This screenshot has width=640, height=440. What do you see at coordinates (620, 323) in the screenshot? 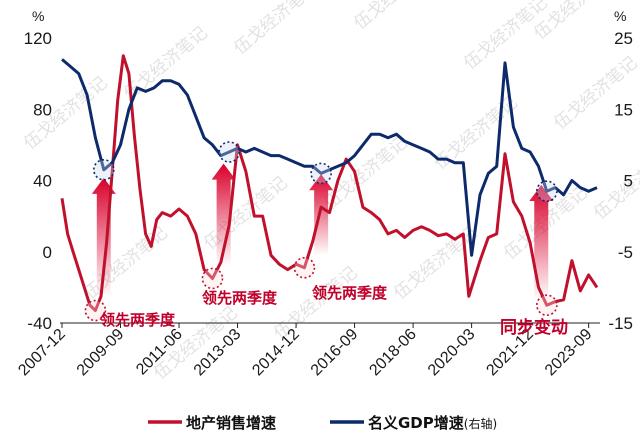
I see `right-tick-label: -15` at bounding box center [620, 323].